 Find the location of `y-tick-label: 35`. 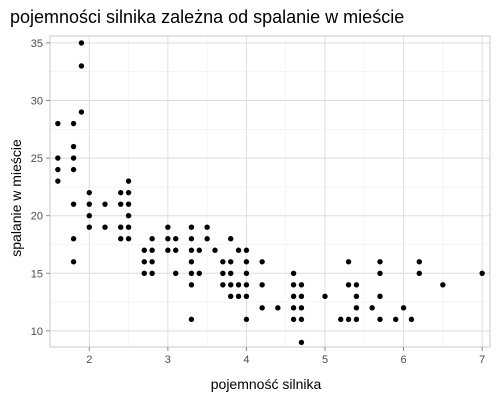

y-tick-label: 35 is located at coordinates (37, 44).